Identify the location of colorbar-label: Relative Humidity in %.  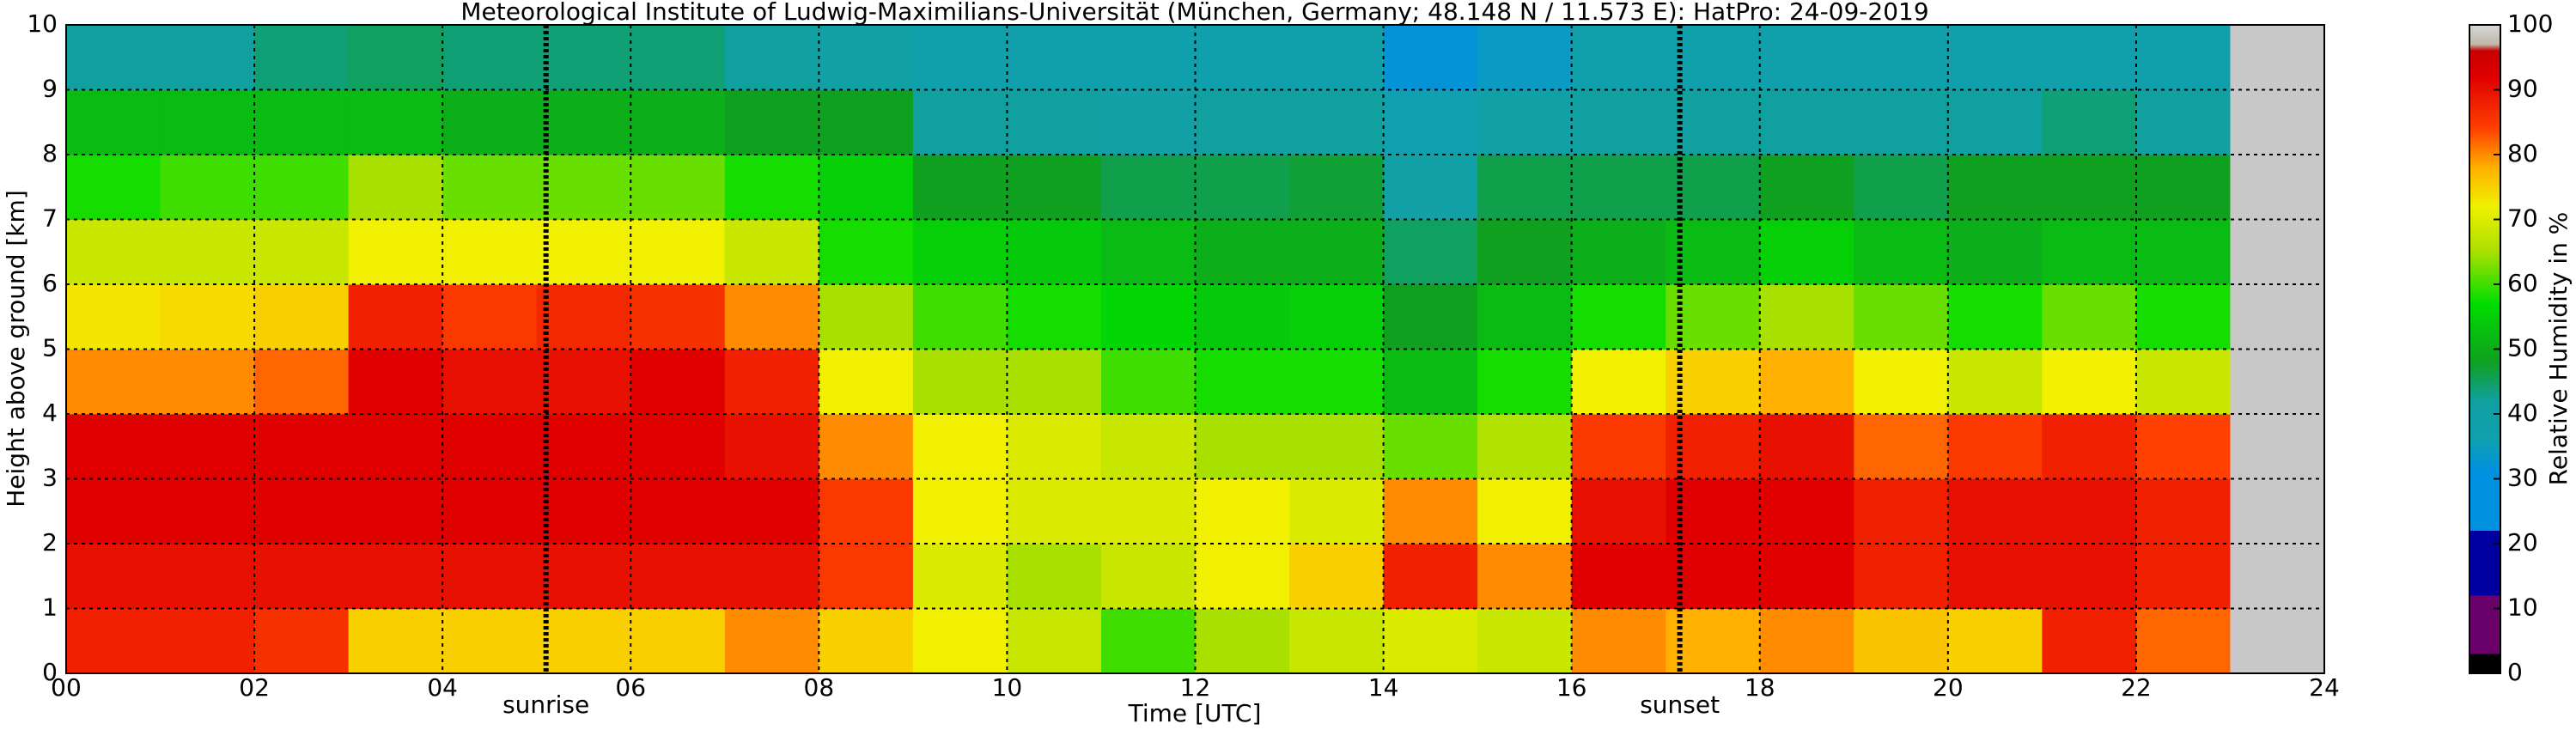
(2558, 349).